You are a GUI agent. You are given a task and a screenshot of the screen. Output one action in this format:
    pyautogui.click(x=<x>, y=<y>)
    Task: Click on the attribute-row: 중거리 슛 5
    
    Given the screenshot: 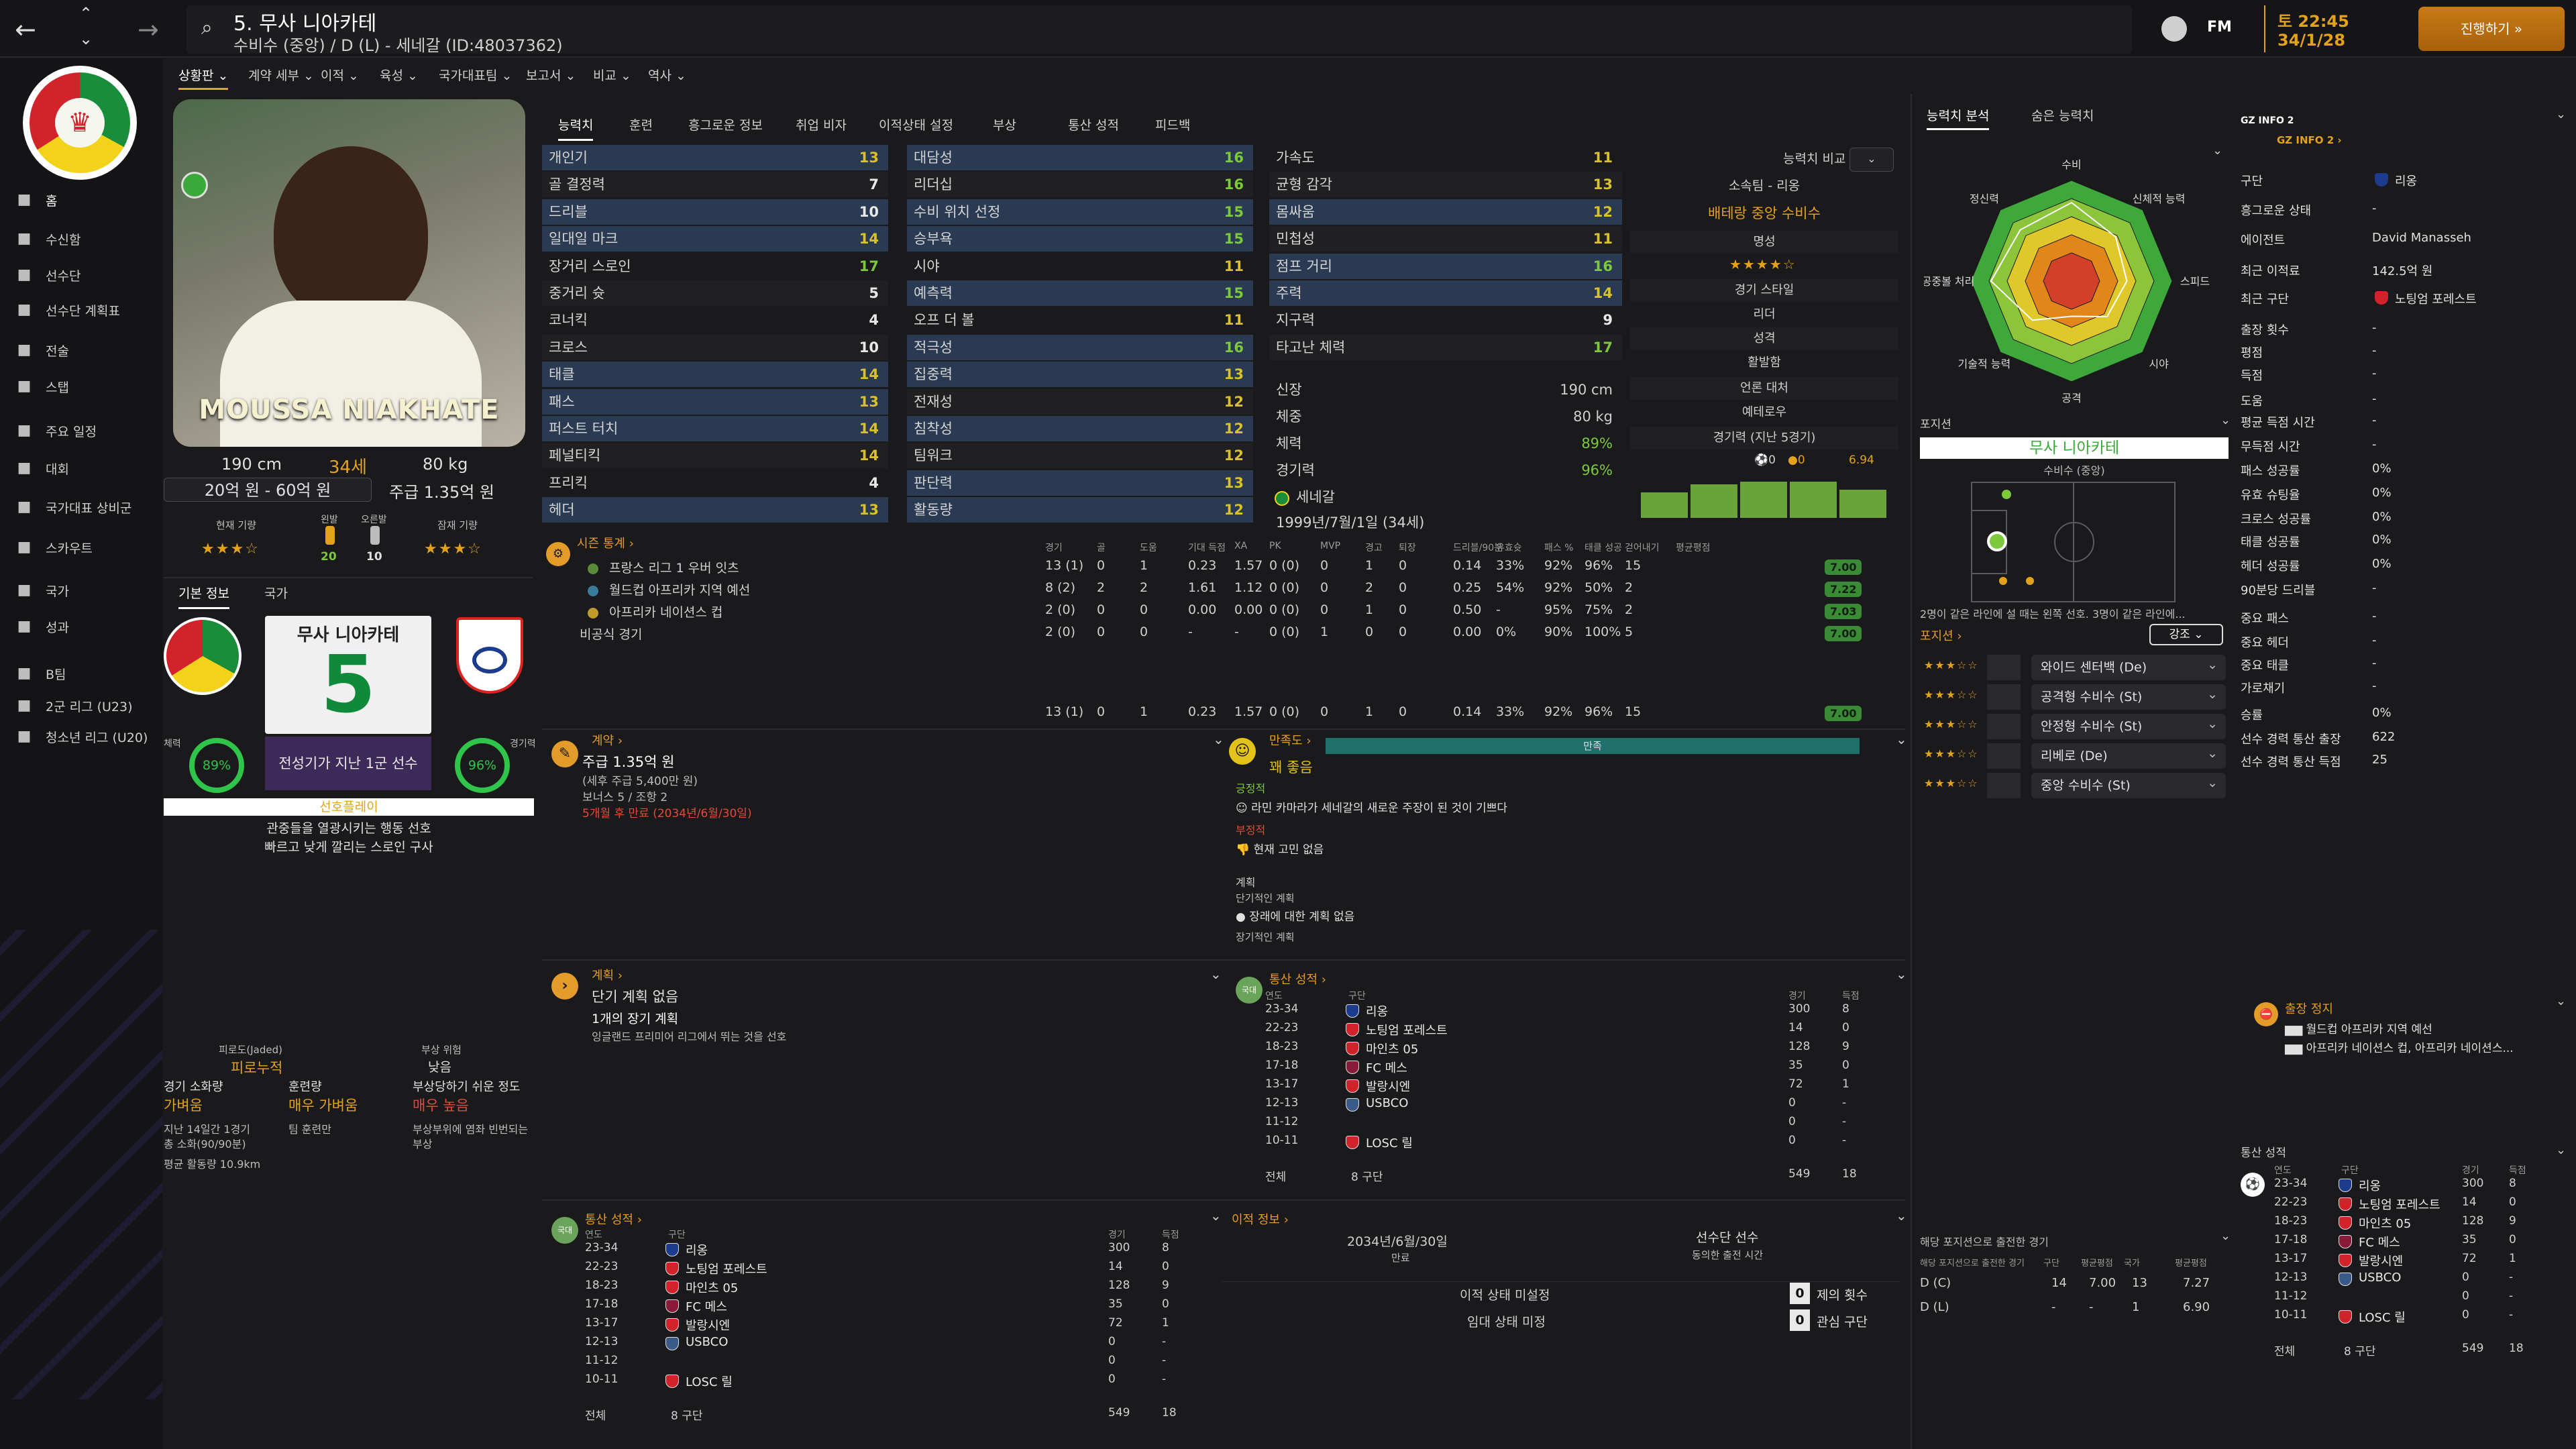 What is the action you would take?
    pyautogui.click(x=715, y=293)
    